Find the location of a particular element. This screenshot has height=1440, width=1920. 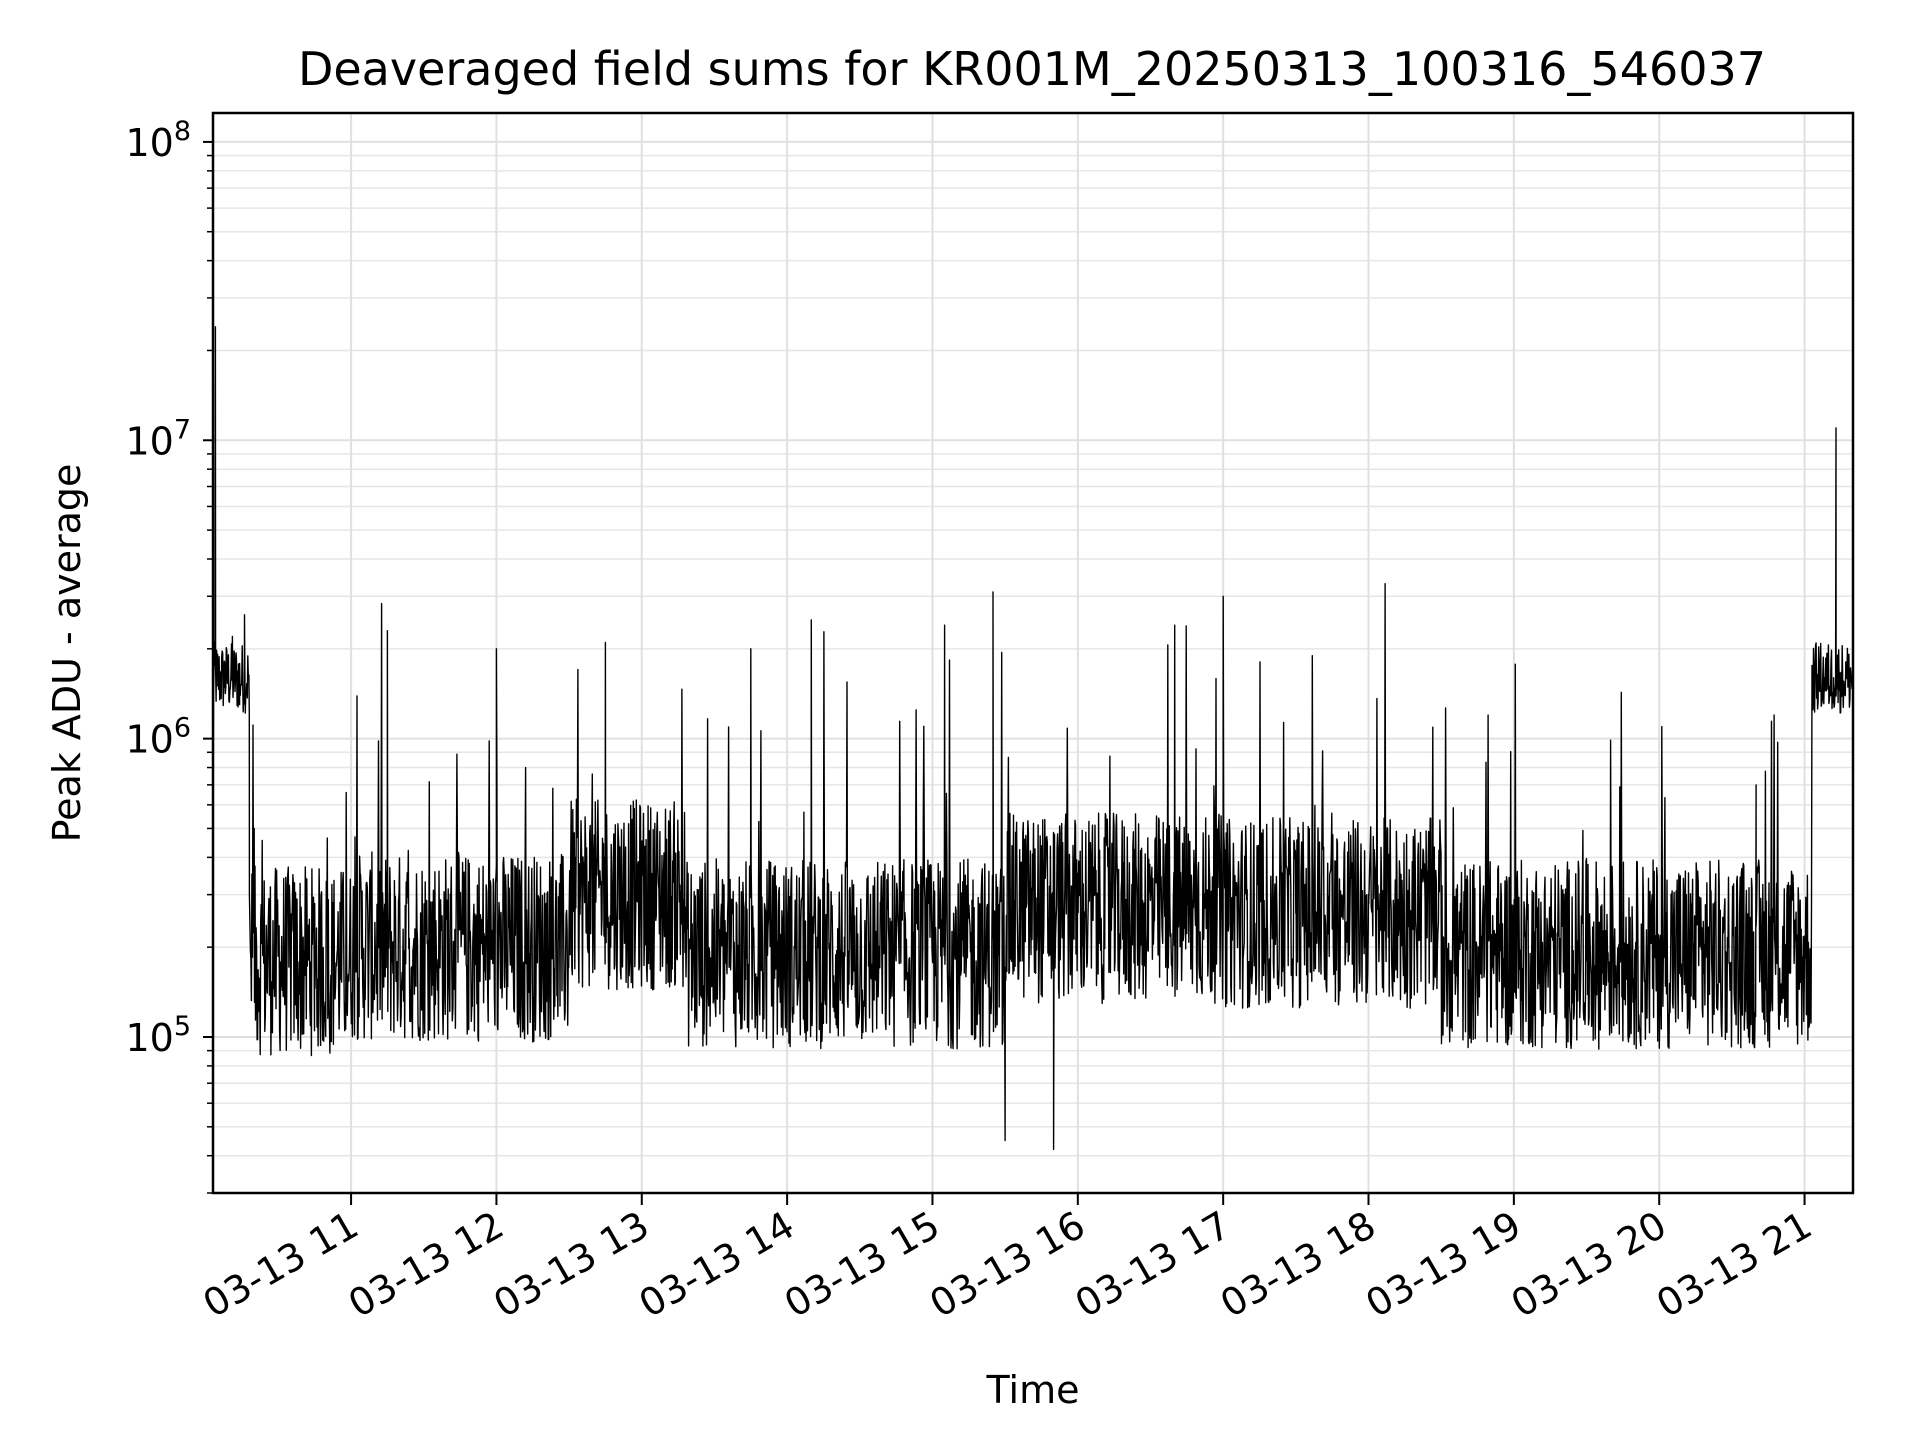

y-axis-ticks: 105 106 107 108 is located at coordinates (169, 655).